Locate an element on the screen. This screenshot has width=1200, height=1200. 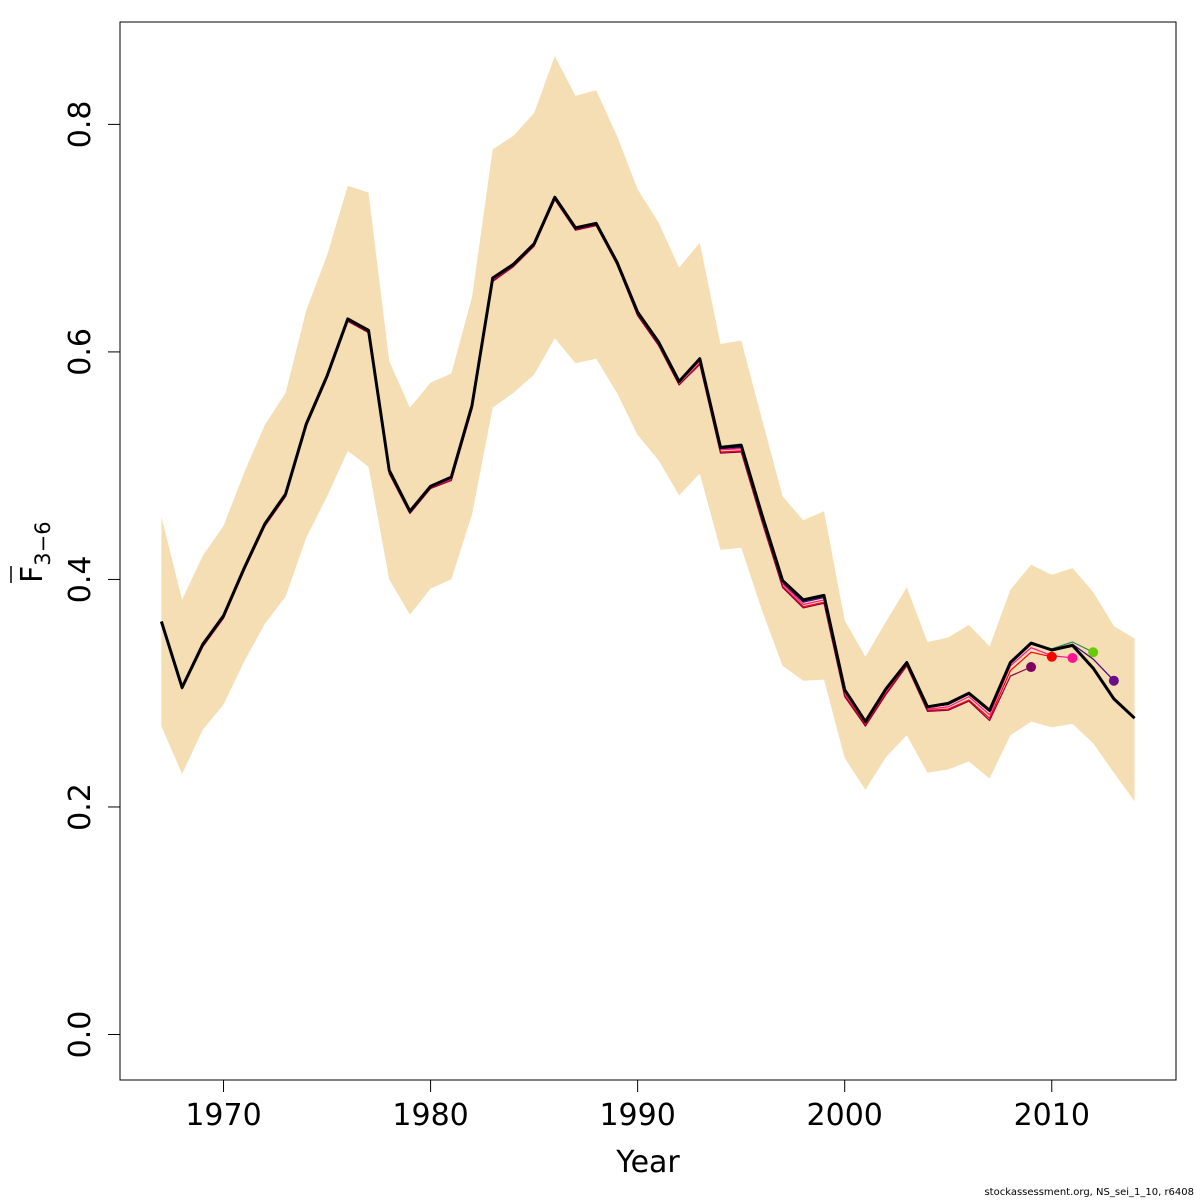
y-axis-title: F3−6 is located at coordinates (32, 552).